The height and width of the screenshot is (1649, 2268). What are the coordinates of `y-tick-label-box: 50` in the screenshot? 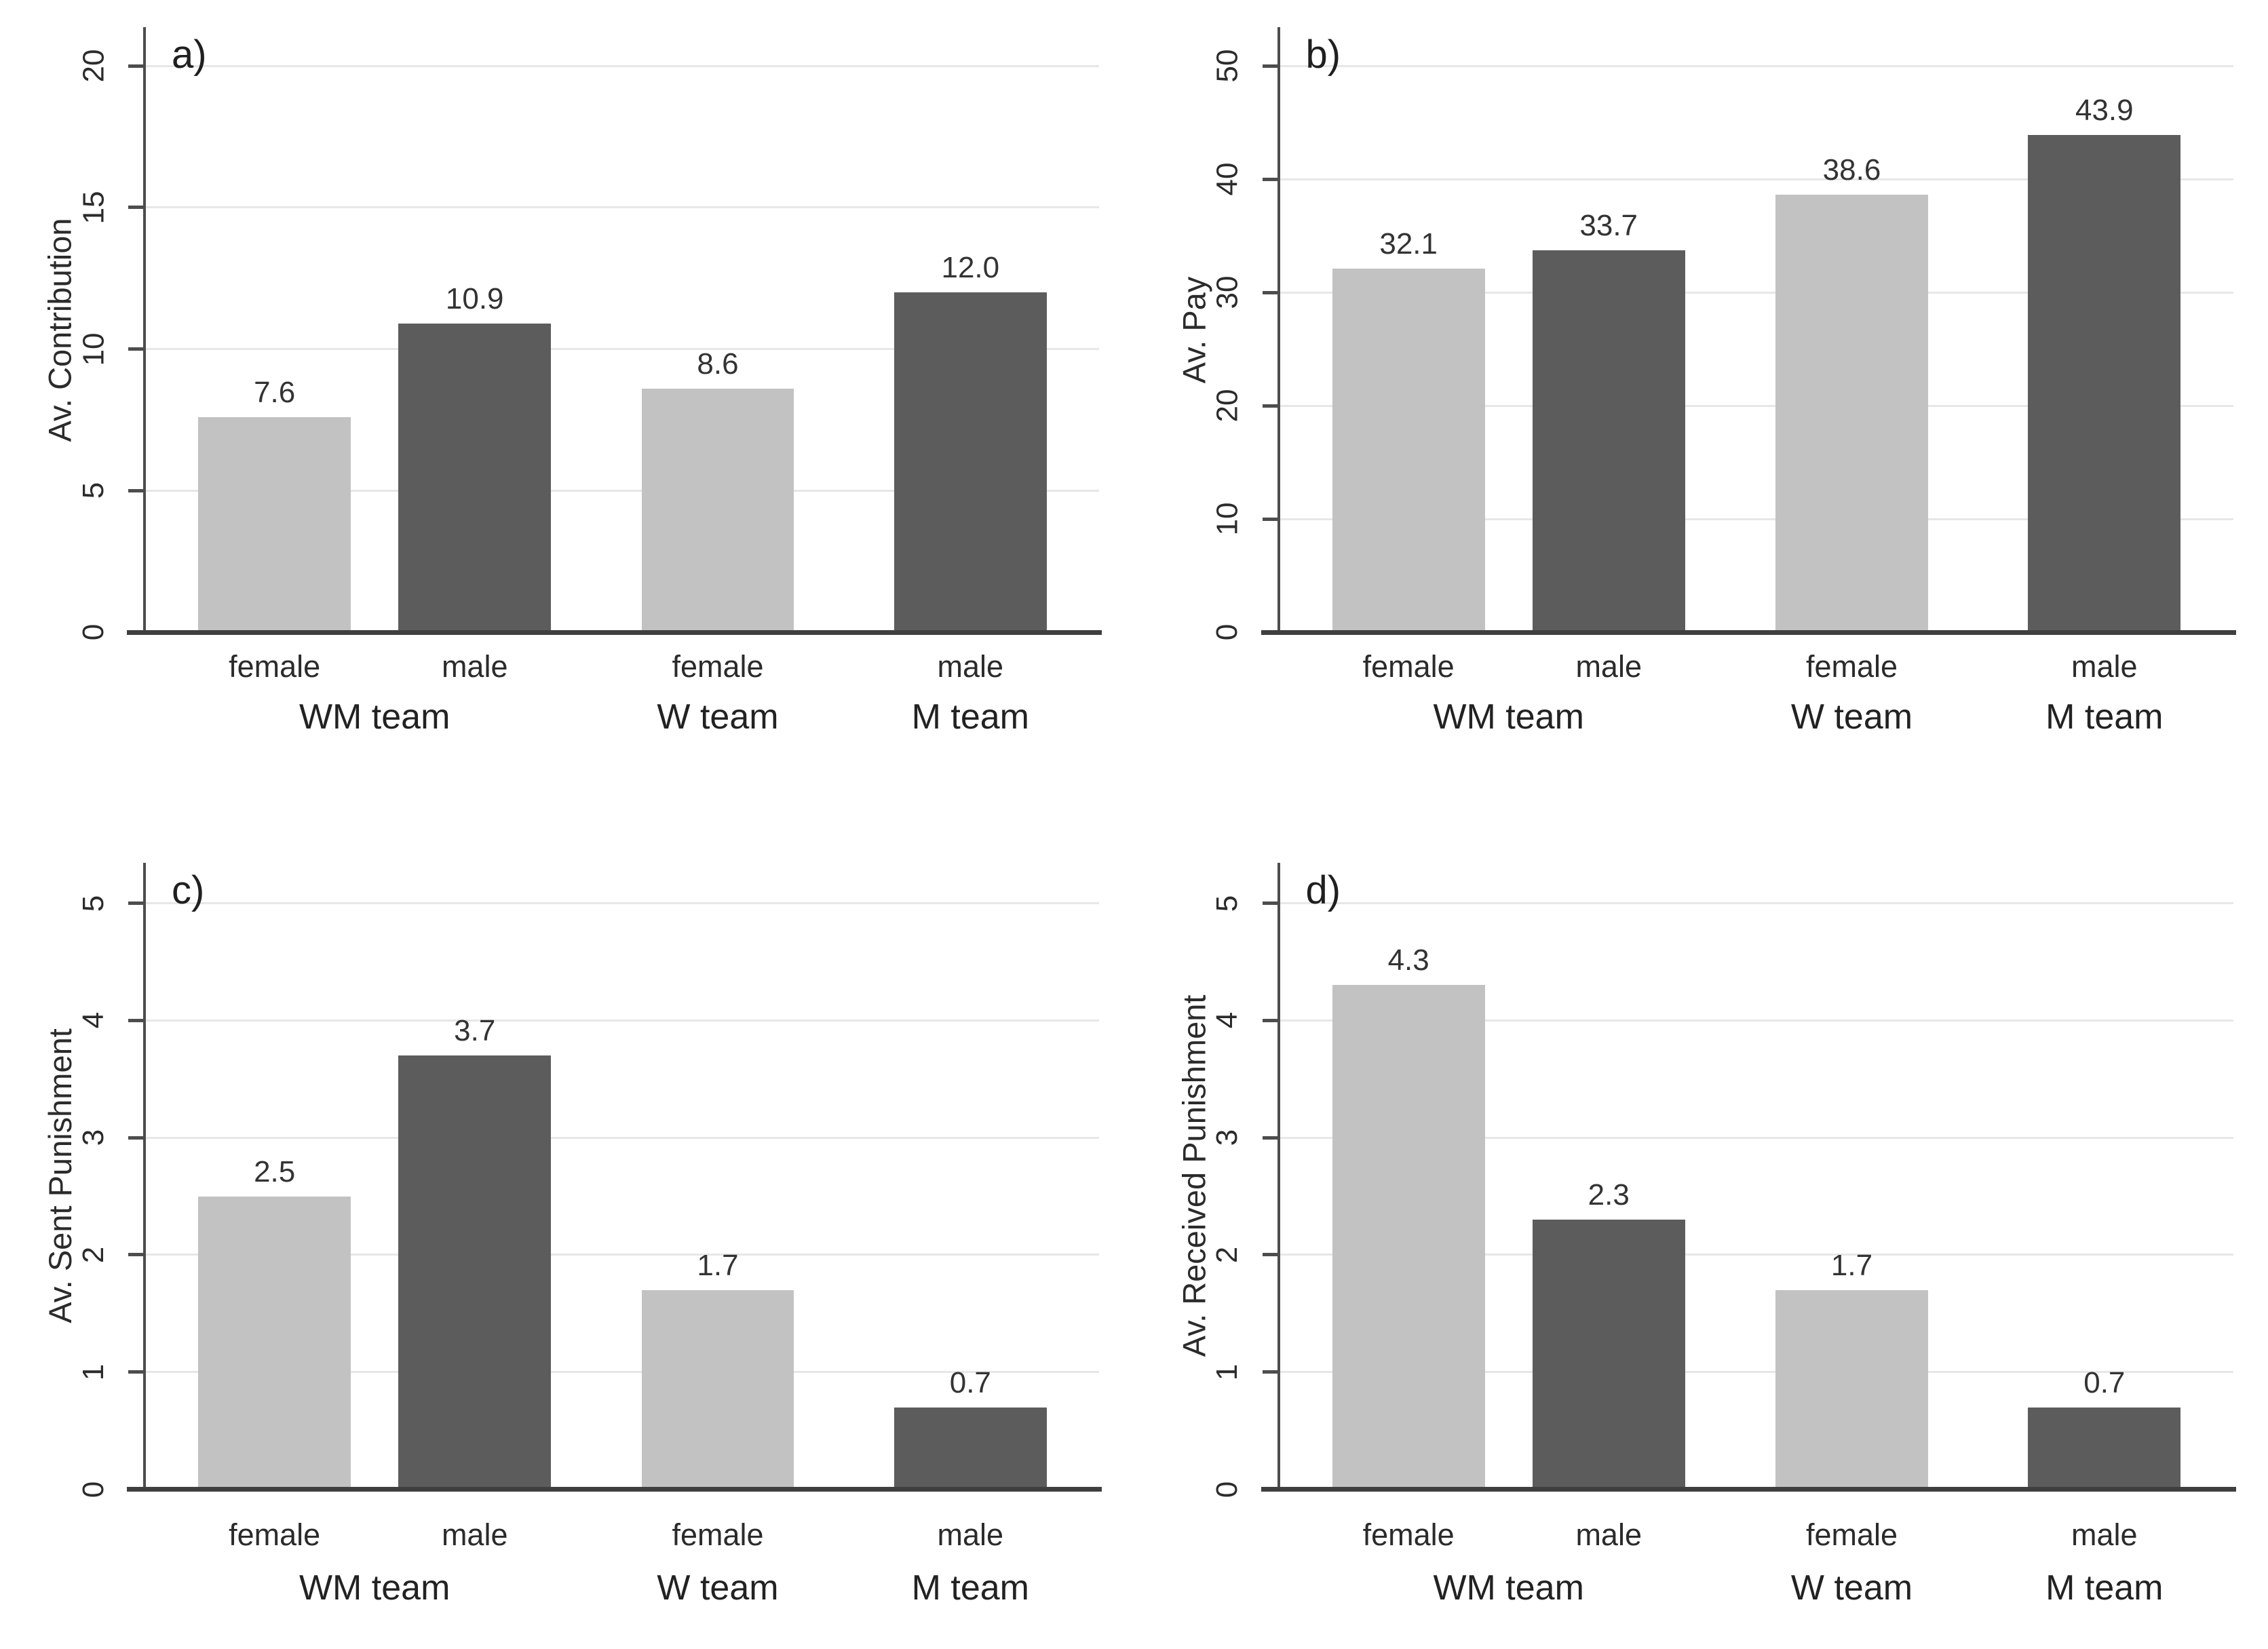 It's located at (1228, 66).